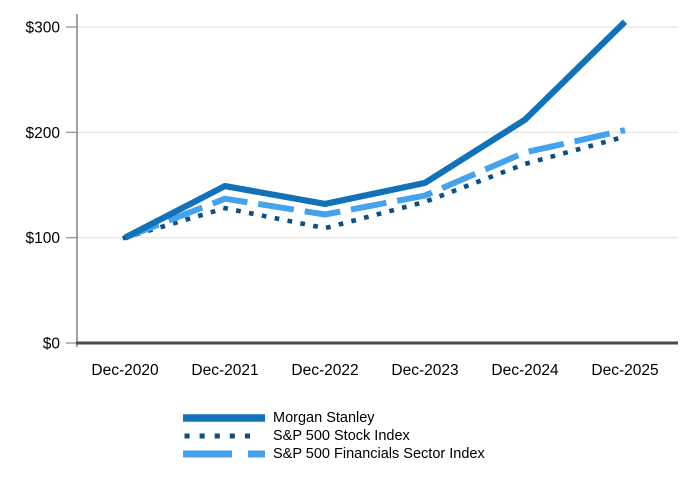 The width and height of the screenshot is (690, 490). I want to click on y-axis-label: $300, so click(43, 28).